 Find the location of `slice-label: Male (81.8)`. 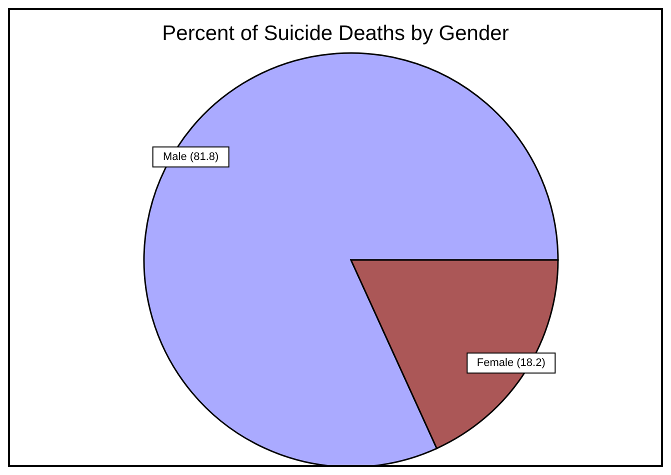

slice-label: Male (81.8) is located at coordinates (191, 156).